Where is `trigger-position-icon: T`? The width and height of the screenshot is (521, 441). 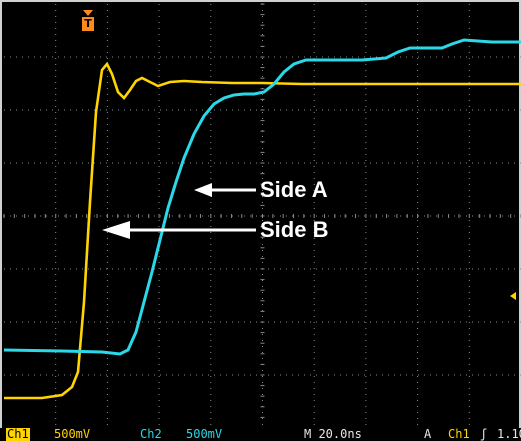 trigger-position-icon: T is located at coordinates (88, 23).